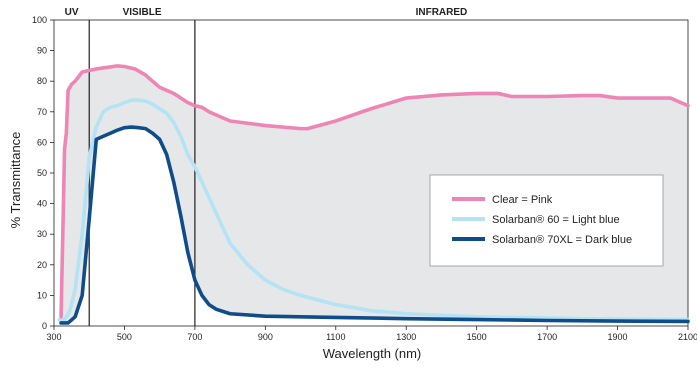 This screenshot has width=697, height=367. Describe the element at coordinates (124, 337) in the screenshot. I see `x-tick-label: 500` at that location.